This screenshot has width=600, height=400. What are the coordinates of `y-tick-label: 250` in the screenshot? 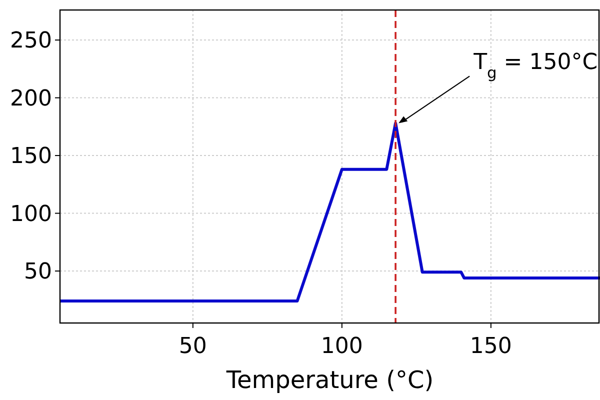 It's located at (31, 41).